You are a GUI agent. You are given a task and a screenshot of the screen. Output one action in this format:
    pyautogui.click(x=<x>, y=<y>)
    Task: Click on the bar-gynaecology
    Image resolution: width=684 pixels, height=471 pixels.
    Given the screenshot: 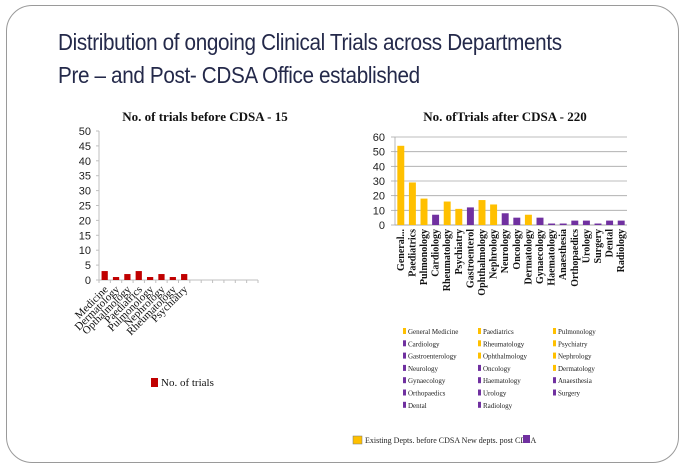 What is the action you would take?
    pyautogui.click(x=540, y=221)
    